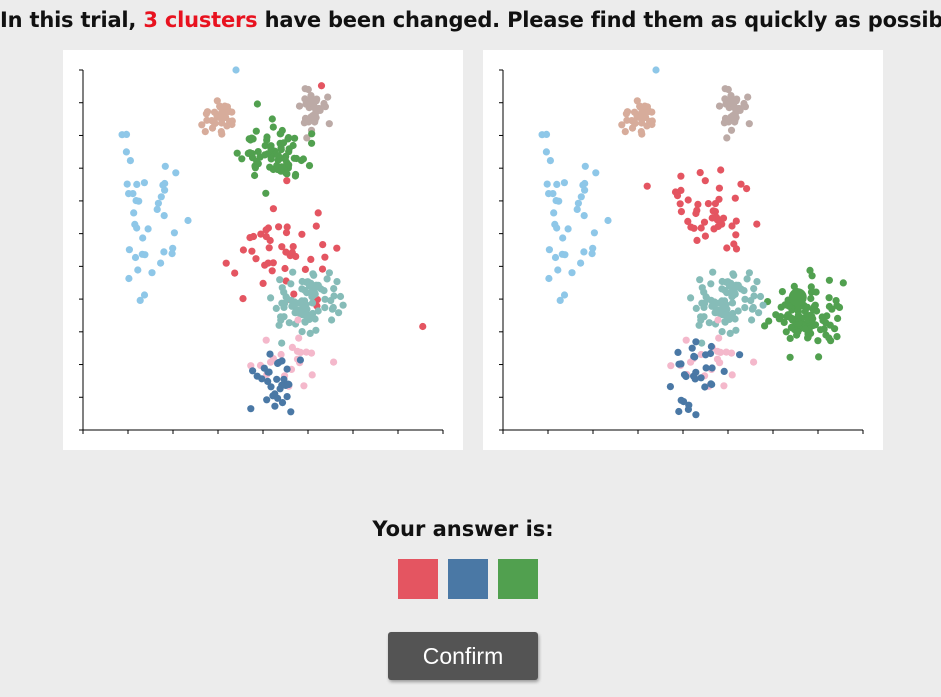  Describe the element at coordinates (734, 113) in the screenshot. I see `series-gray` at that location.